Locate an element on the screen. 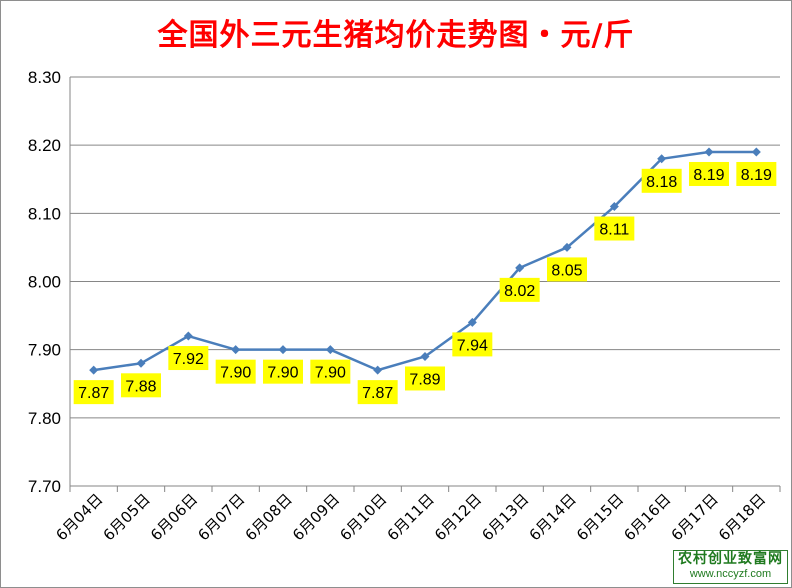 The image size is (792, 588). x-tick-label: 6月13日 is located at coordinates (505, 517).